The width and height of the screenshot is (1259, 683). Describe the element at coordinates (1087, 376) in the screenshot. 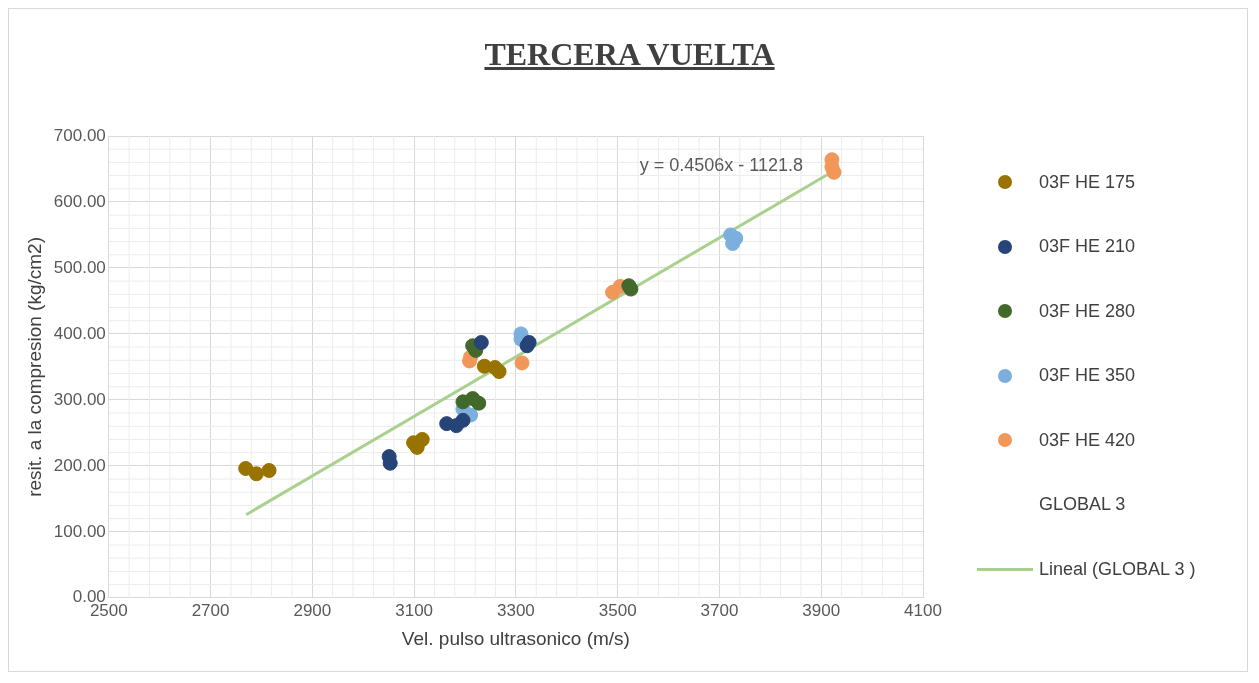

I see `legend-label: 03F HE 350` at that location.